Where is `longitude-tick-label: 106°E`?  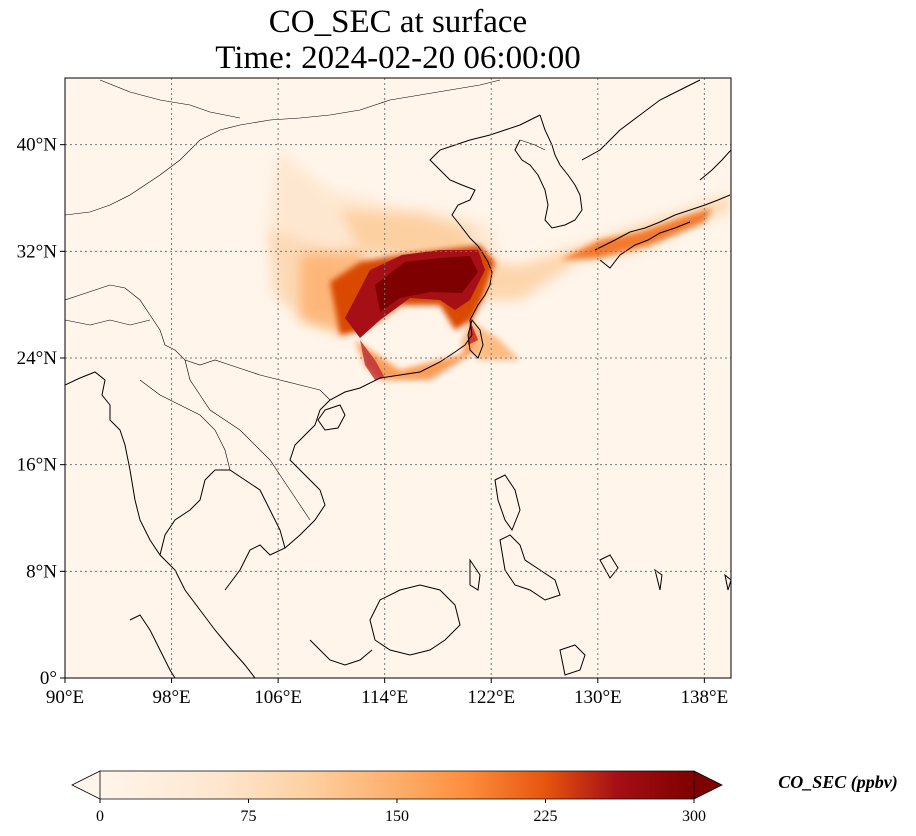 longitude-tick-label: 106°E is located at coordinates (278, 697).